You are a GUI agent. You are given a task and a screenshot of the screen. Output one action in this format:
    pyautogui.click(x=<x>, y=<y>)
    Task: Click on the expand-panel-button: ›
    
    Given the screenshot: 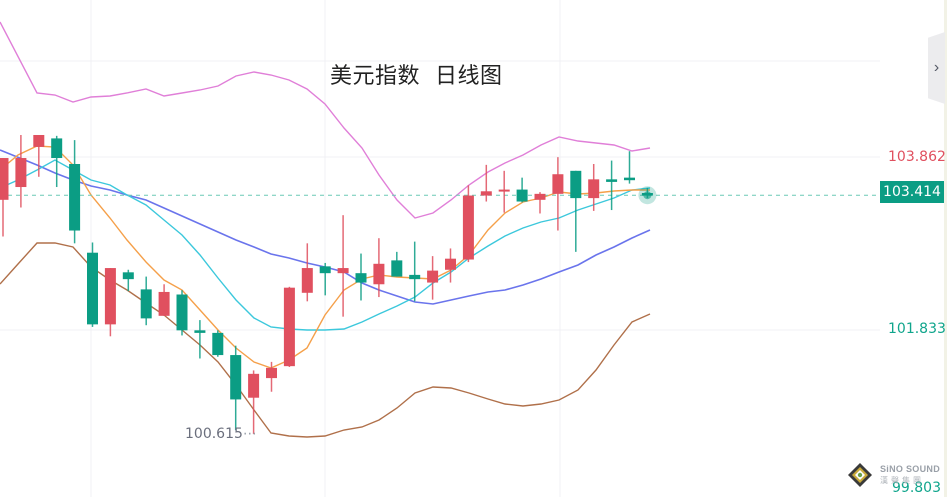 What is the action you would take?
    pyautogui.click(x=936, y=68)
    